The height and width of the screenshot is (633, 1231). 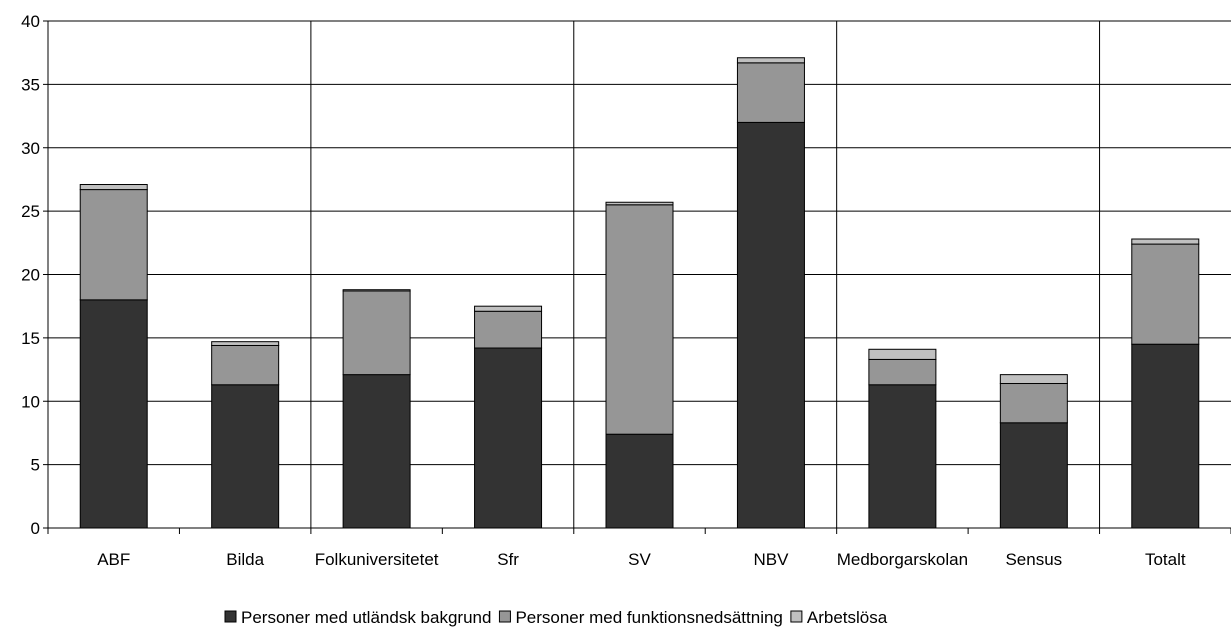 I want to click on y-tick-label: 15, so click(x=30, y=338).